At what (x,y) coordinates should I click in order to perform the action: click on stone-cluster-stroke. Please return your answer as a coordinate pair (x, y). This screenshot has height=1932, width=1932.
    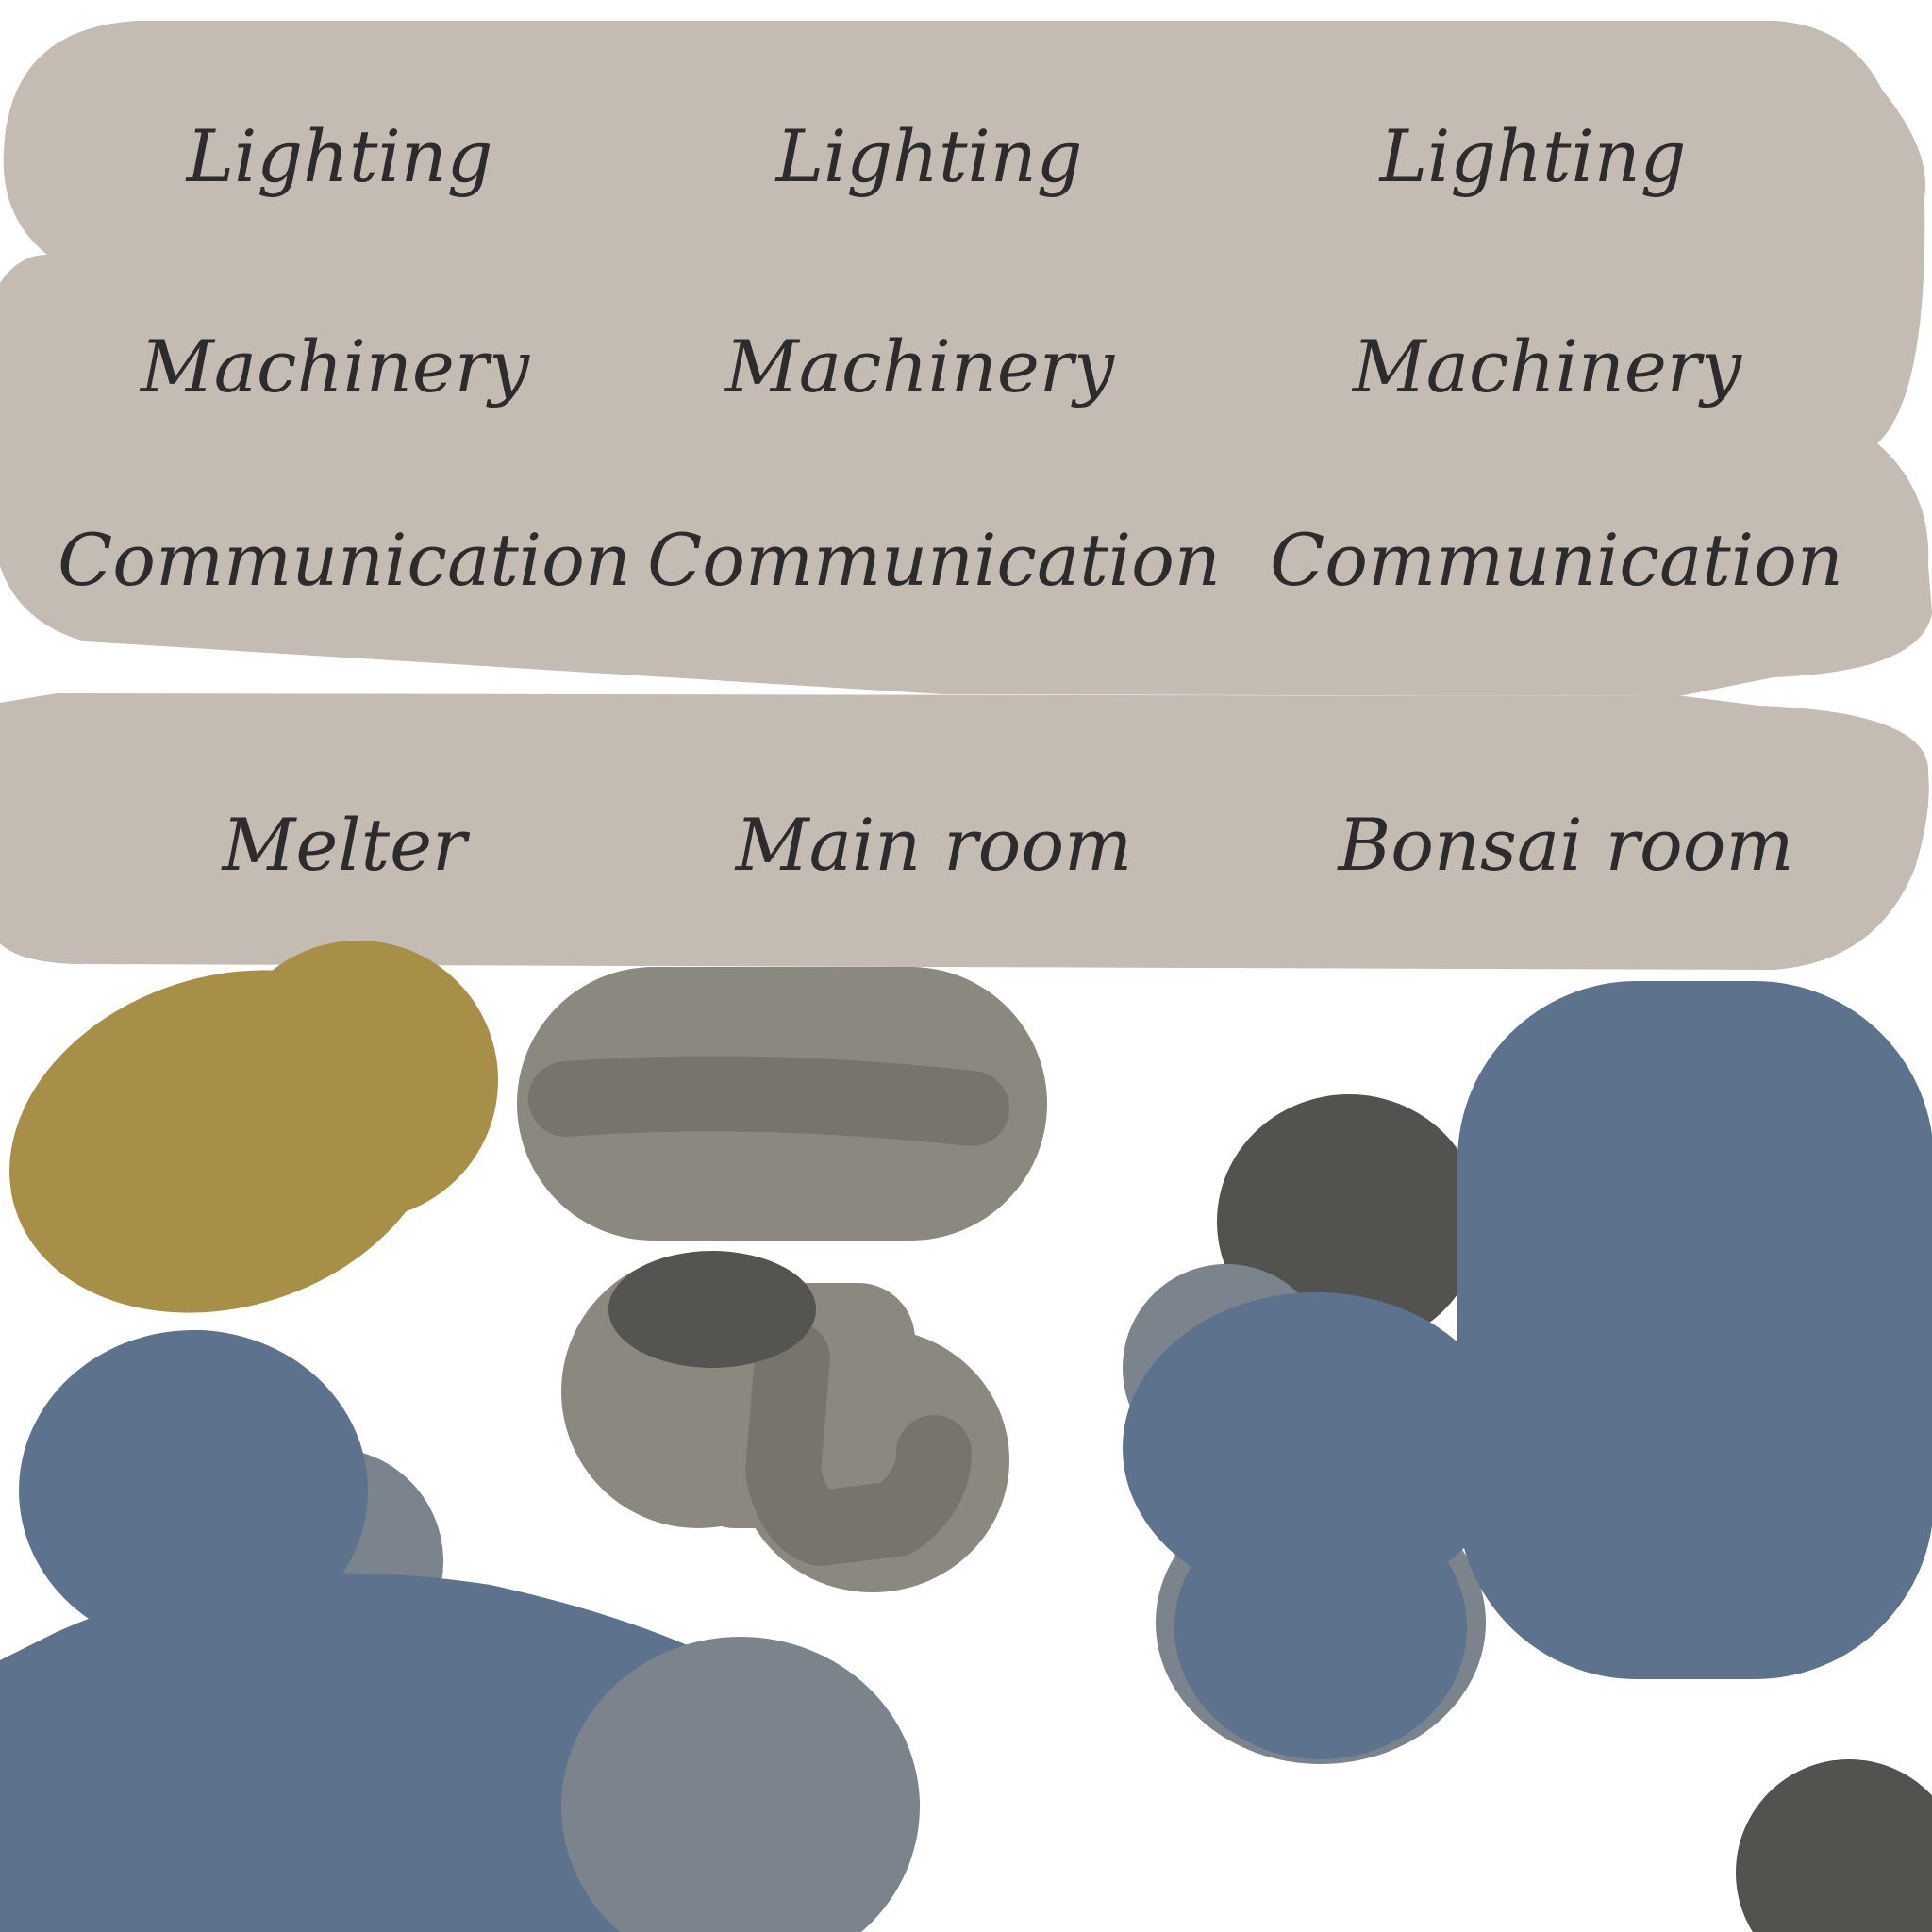
    Looking at the image, I should click on (859, 1444).